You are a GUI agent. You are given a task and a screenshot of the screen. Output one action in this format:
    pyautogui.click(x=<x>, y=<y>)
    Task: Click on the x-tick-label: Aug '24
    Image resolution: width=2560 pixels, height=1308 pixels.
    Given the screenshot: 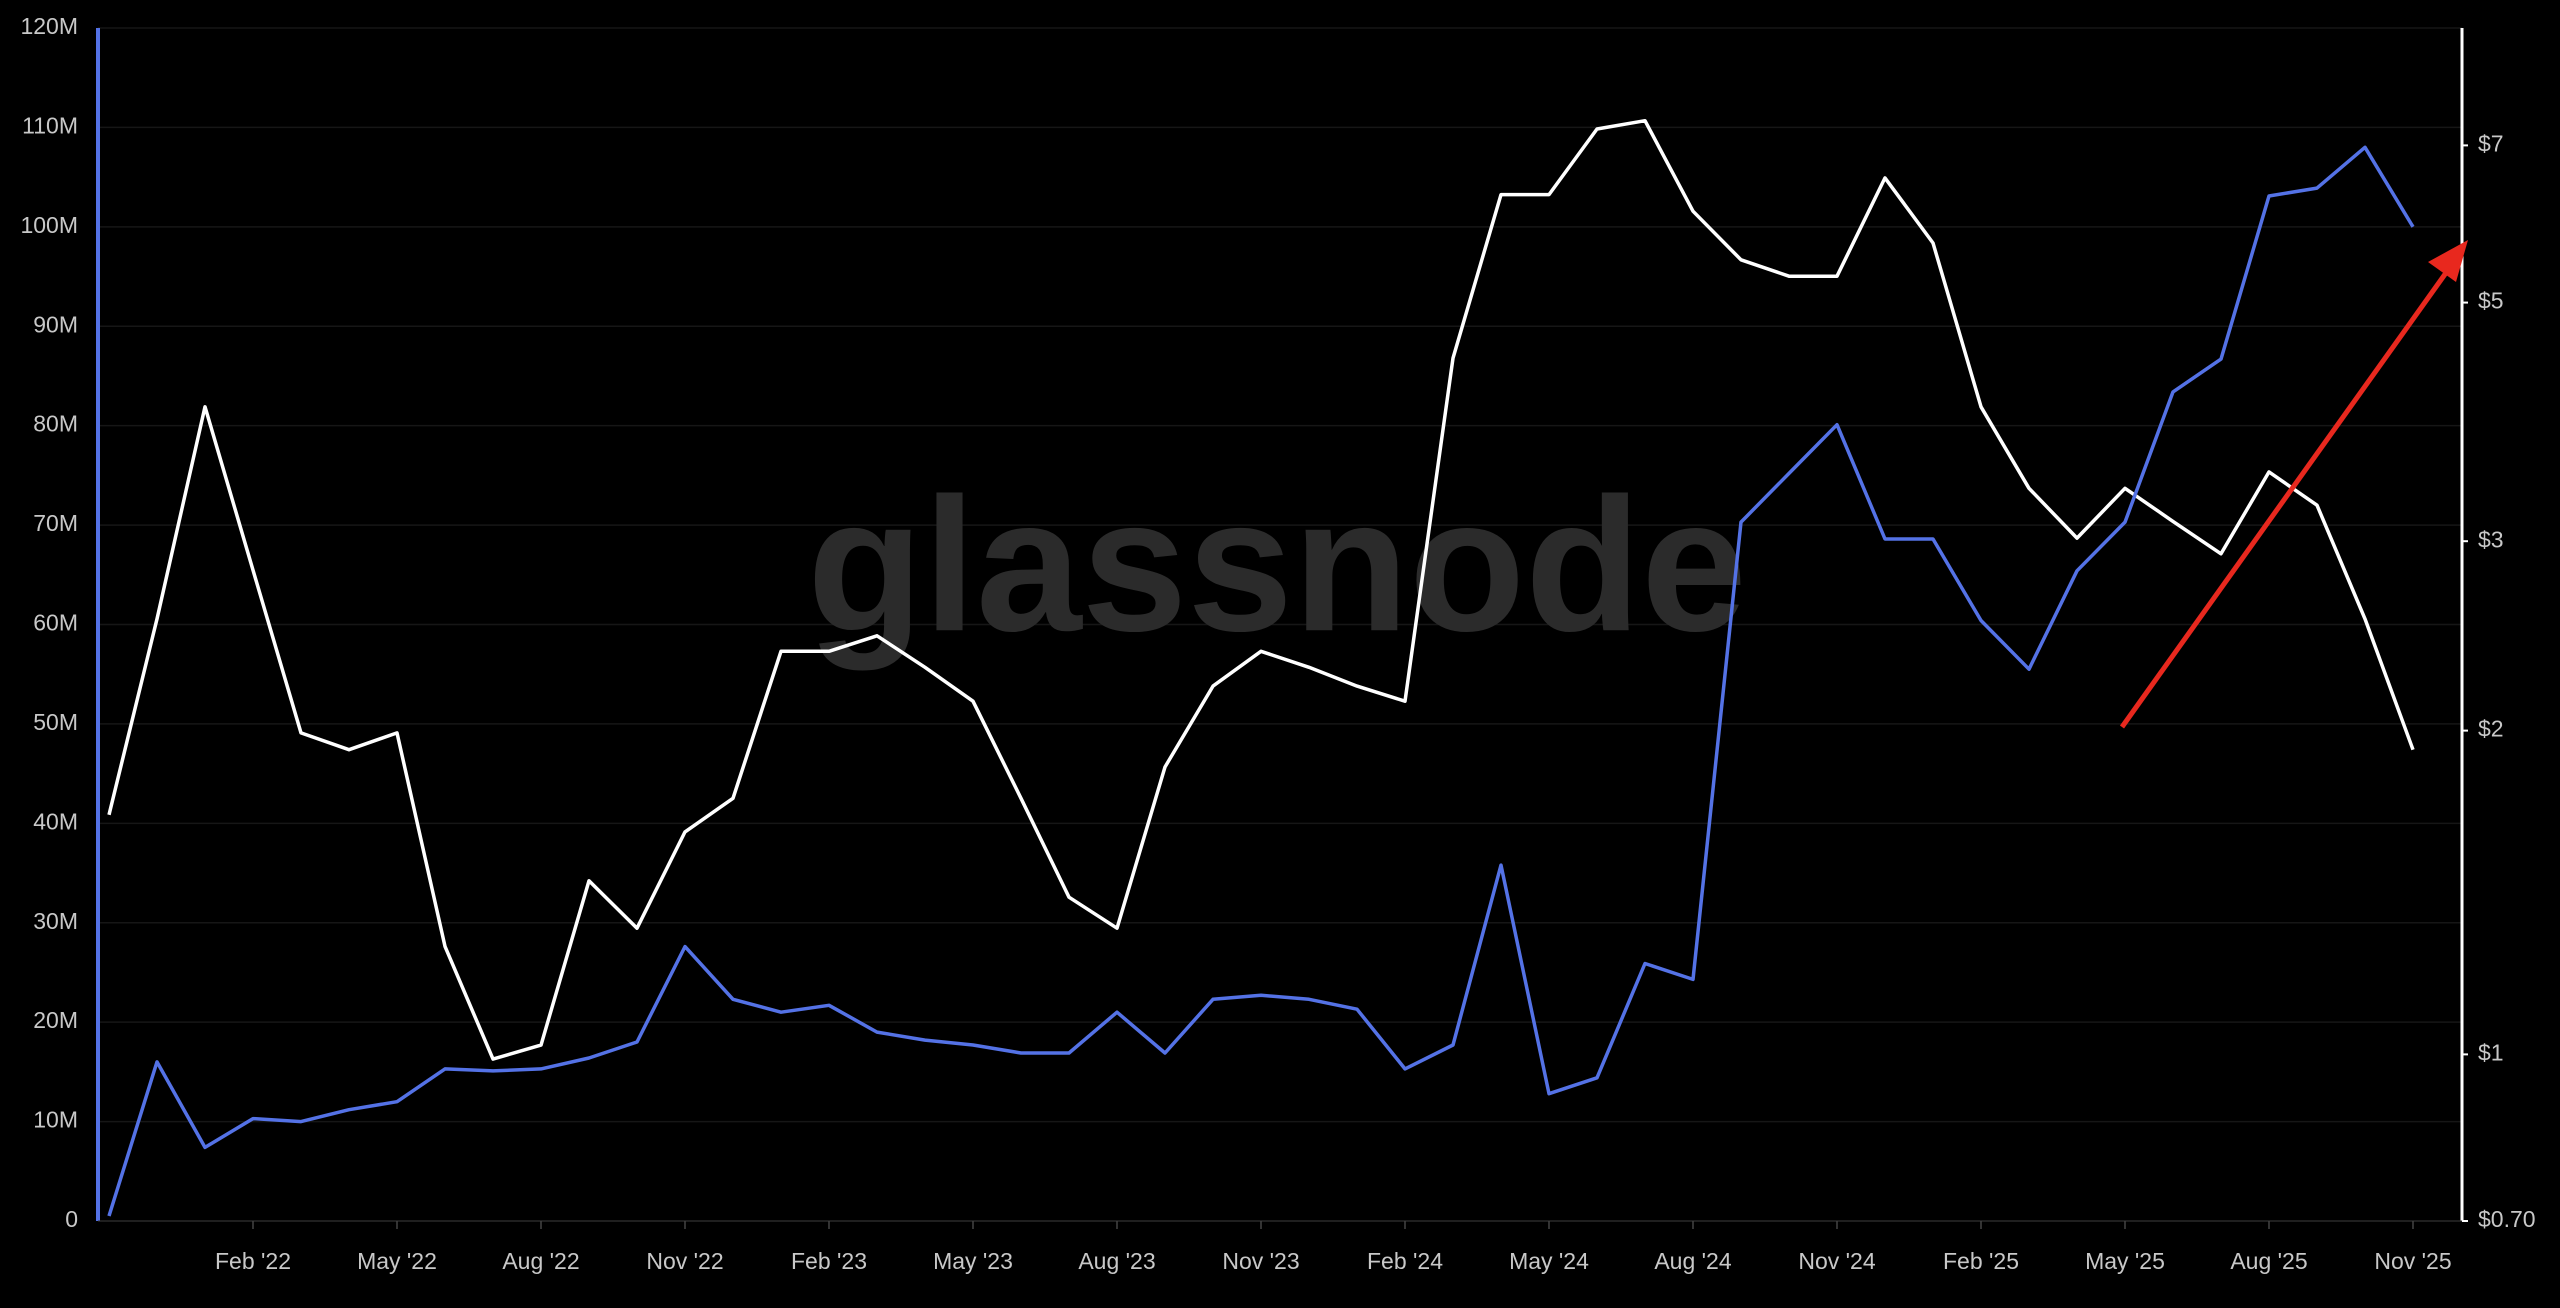 What is the action you would take?
    pyautogui.click(x=1692, y=1261)
    